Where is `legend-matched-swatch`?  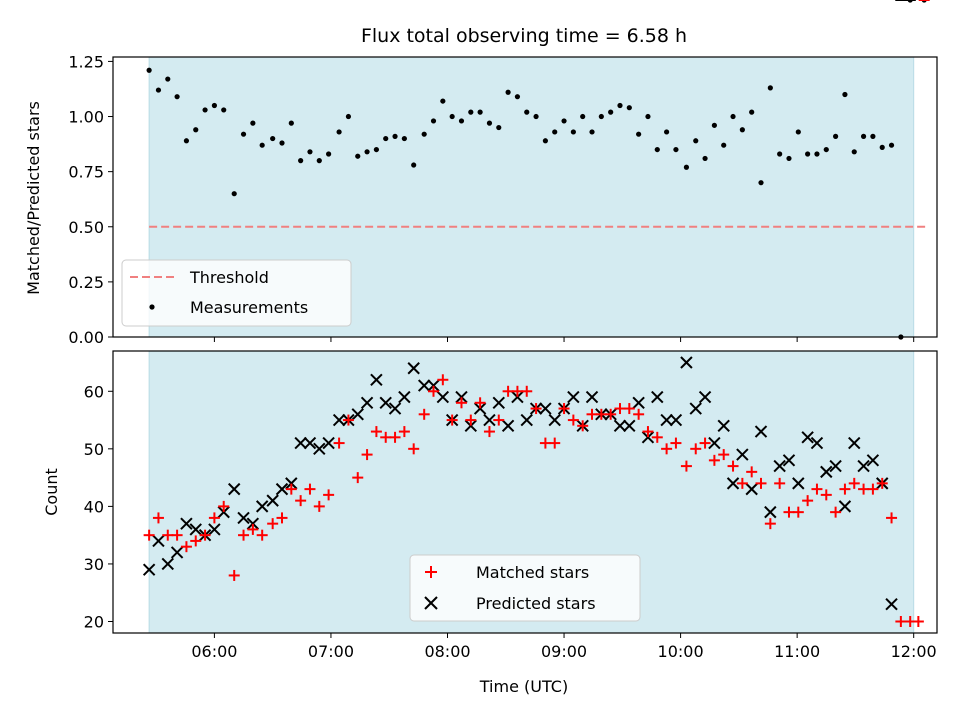 legend-matched-swatch is located at coordinates (431, 572).